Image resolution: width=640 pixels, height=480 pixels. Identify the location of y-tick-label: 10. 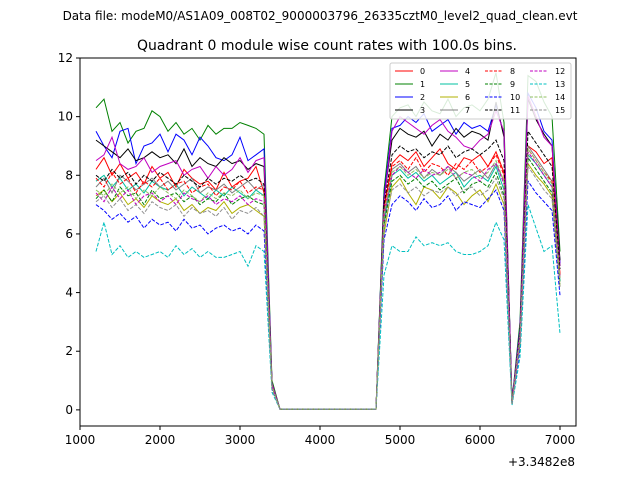
(65, 117).